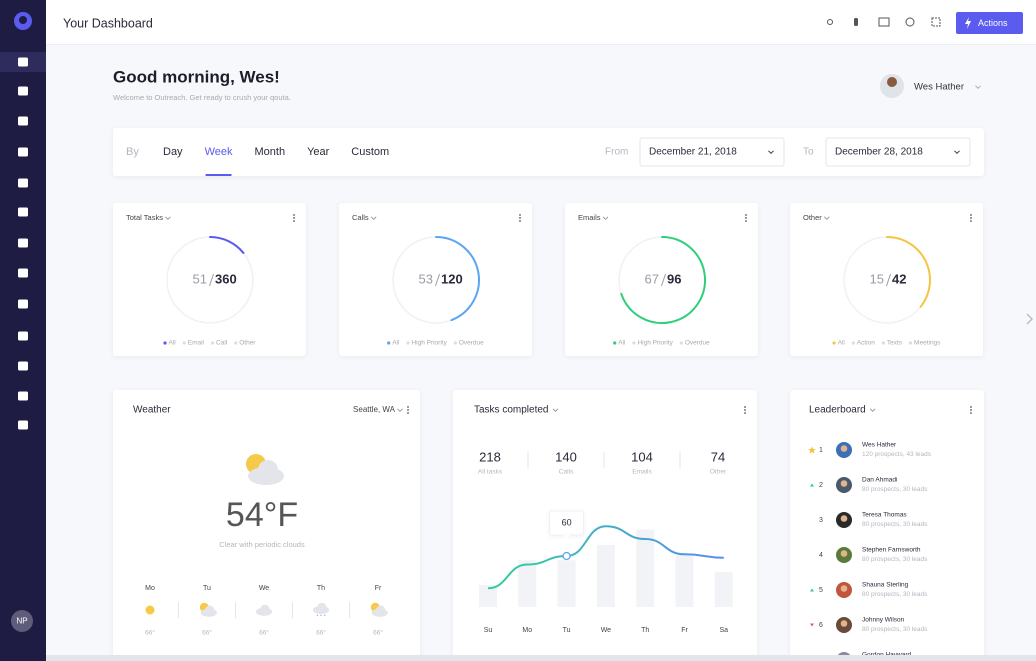 The height and width of the screenshot is (661, 1036). I want to click on period-option: Year, so click(318, 152).